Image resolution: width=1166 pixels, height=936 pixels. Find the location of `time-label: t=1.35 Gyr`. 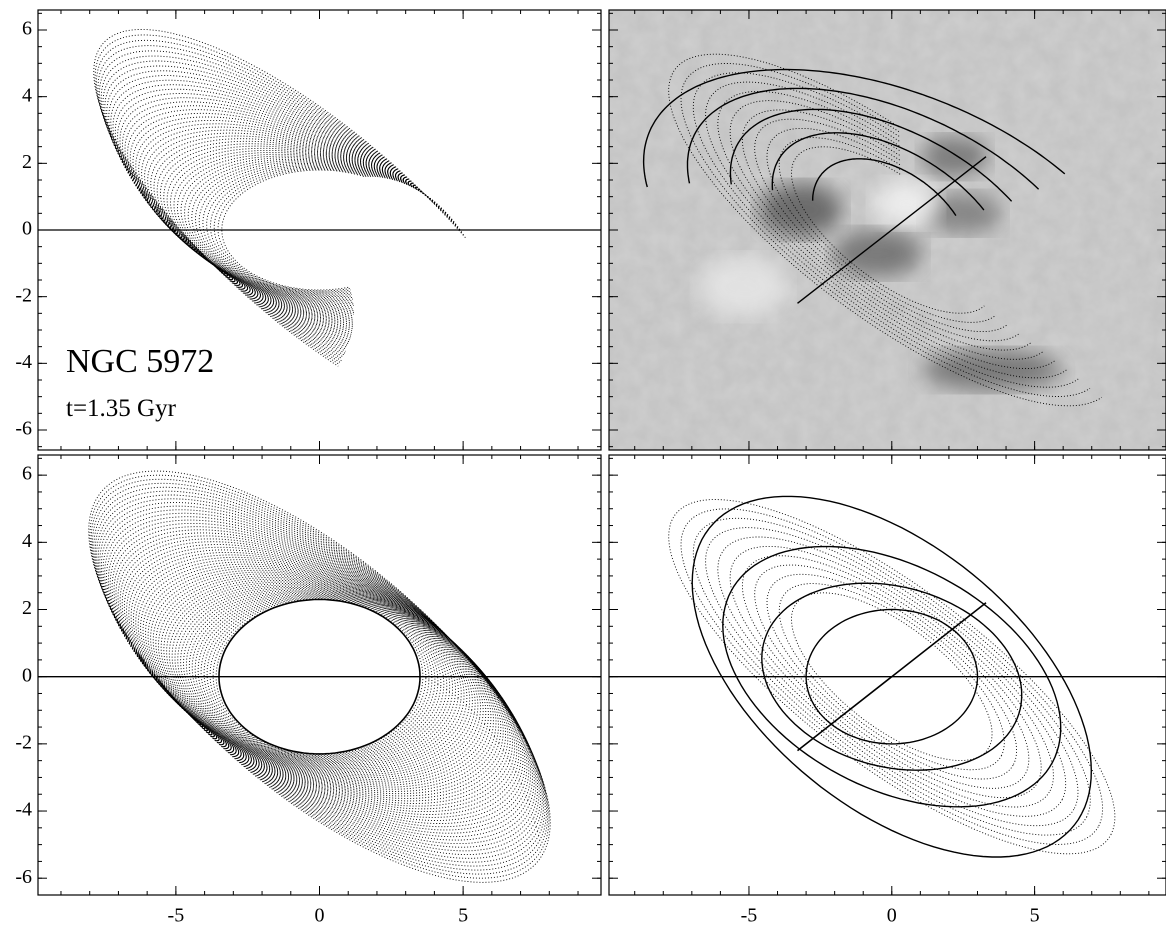

time-label: t=1.35 Gyr is located at coordinates (121, 408).